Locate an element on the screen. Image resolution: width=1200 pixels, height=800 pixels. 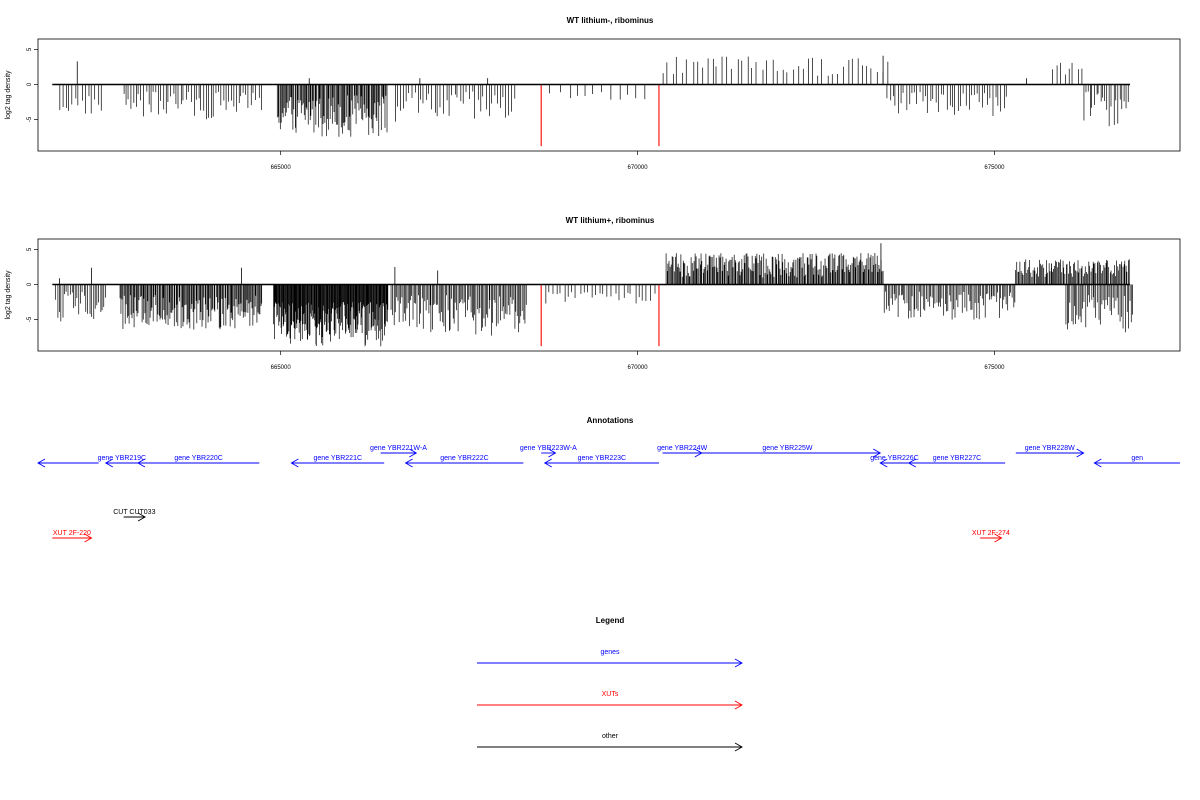
feature-label: gene YBR224W is located at coordinates (682, 448).